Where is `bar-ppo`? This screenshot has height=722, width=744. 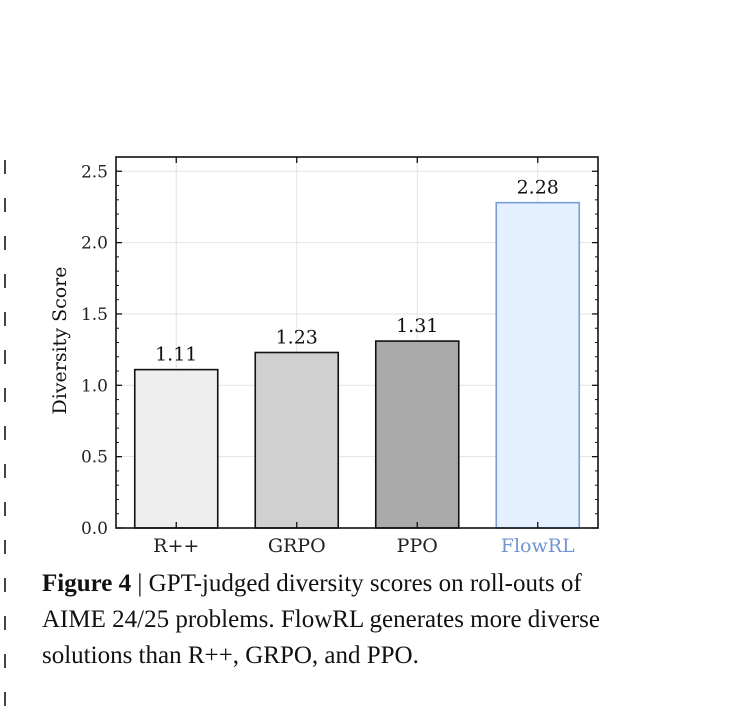
bar-ppo is located at coordinates (417, 434).